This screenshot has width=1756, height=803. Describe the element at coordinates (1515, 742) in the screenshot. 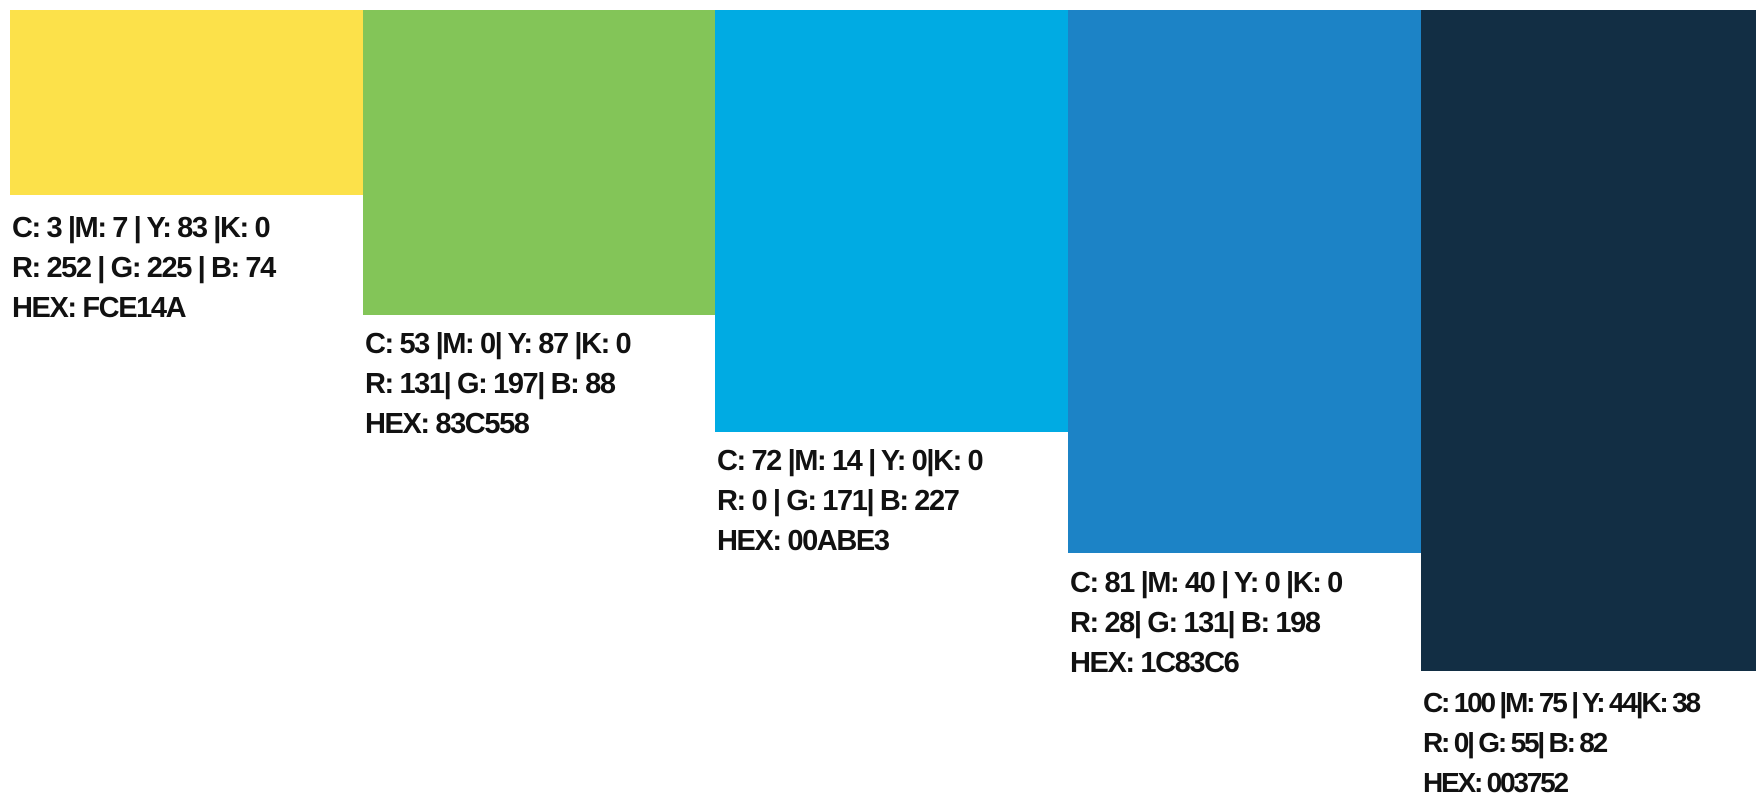

I see `rgb-value: R: 0| G: 55| B: 82` at that location.